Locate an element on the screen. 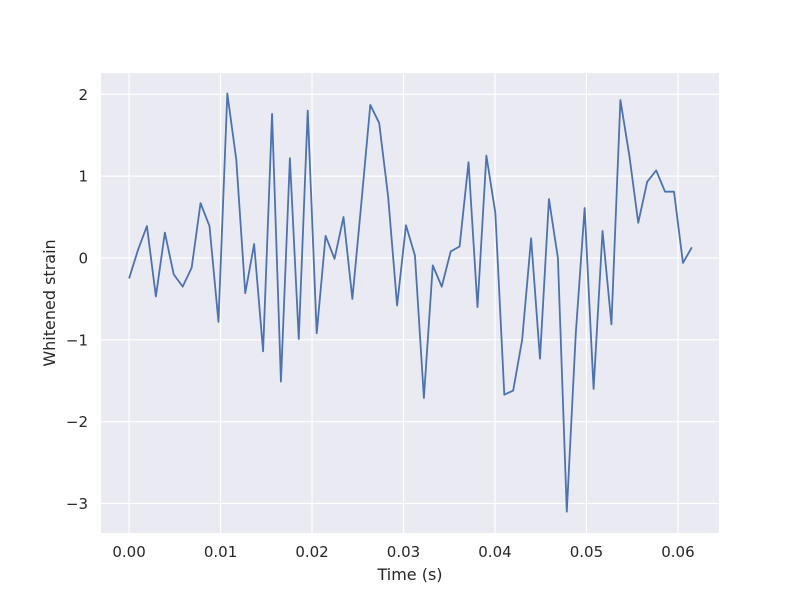 The image size is (800, 600). y-tick-label: −1 is located at coordinates (77, 340).